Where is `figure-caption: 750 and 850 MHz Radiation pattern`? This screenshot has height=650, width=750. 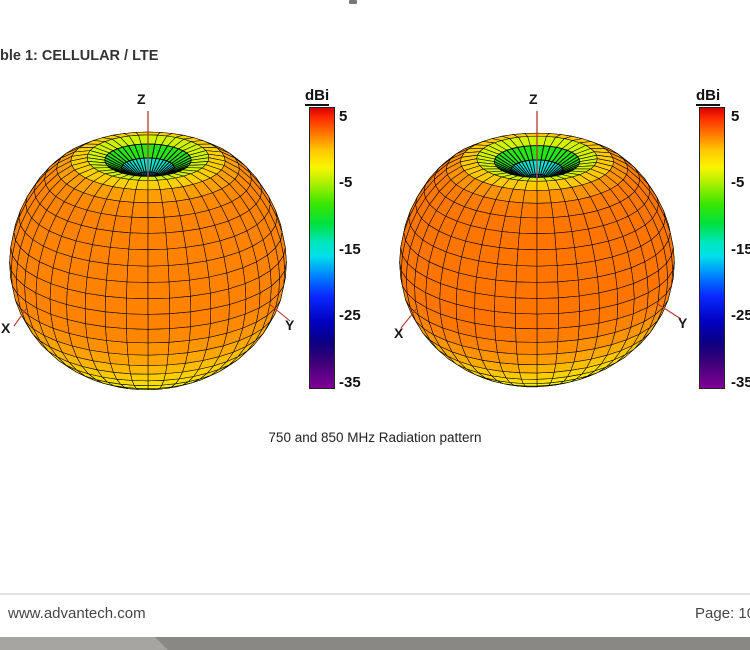 figure-caption: 750 and 850 MHz Radiation pattern is located at coordinates (375, 437).